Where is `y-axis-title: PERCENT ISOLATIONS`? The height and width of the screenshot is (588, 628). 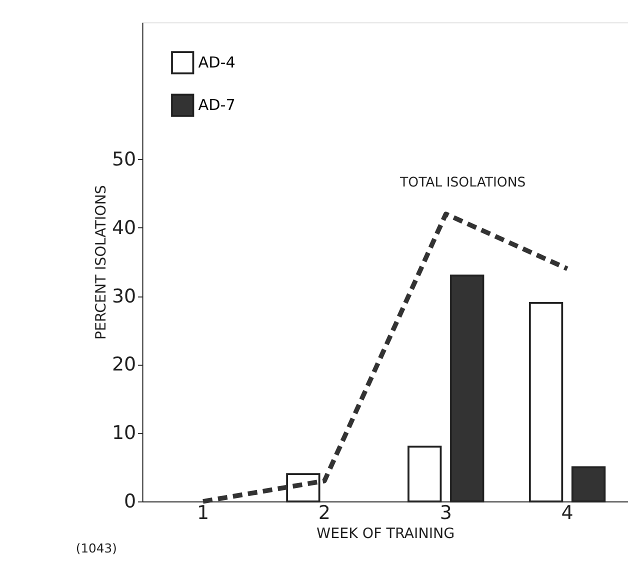
y-axis-title: PERCENT ISOLATIONS is located at coordinates (101, 262).